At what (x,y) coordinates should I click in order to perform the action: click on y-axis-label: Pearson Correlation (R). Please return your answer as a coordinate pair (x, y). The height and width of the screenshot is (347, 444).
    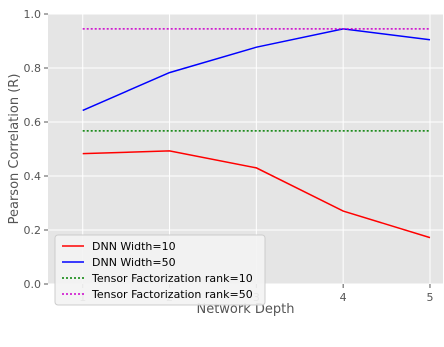
    Looking at the image, I should click on (14, 149).